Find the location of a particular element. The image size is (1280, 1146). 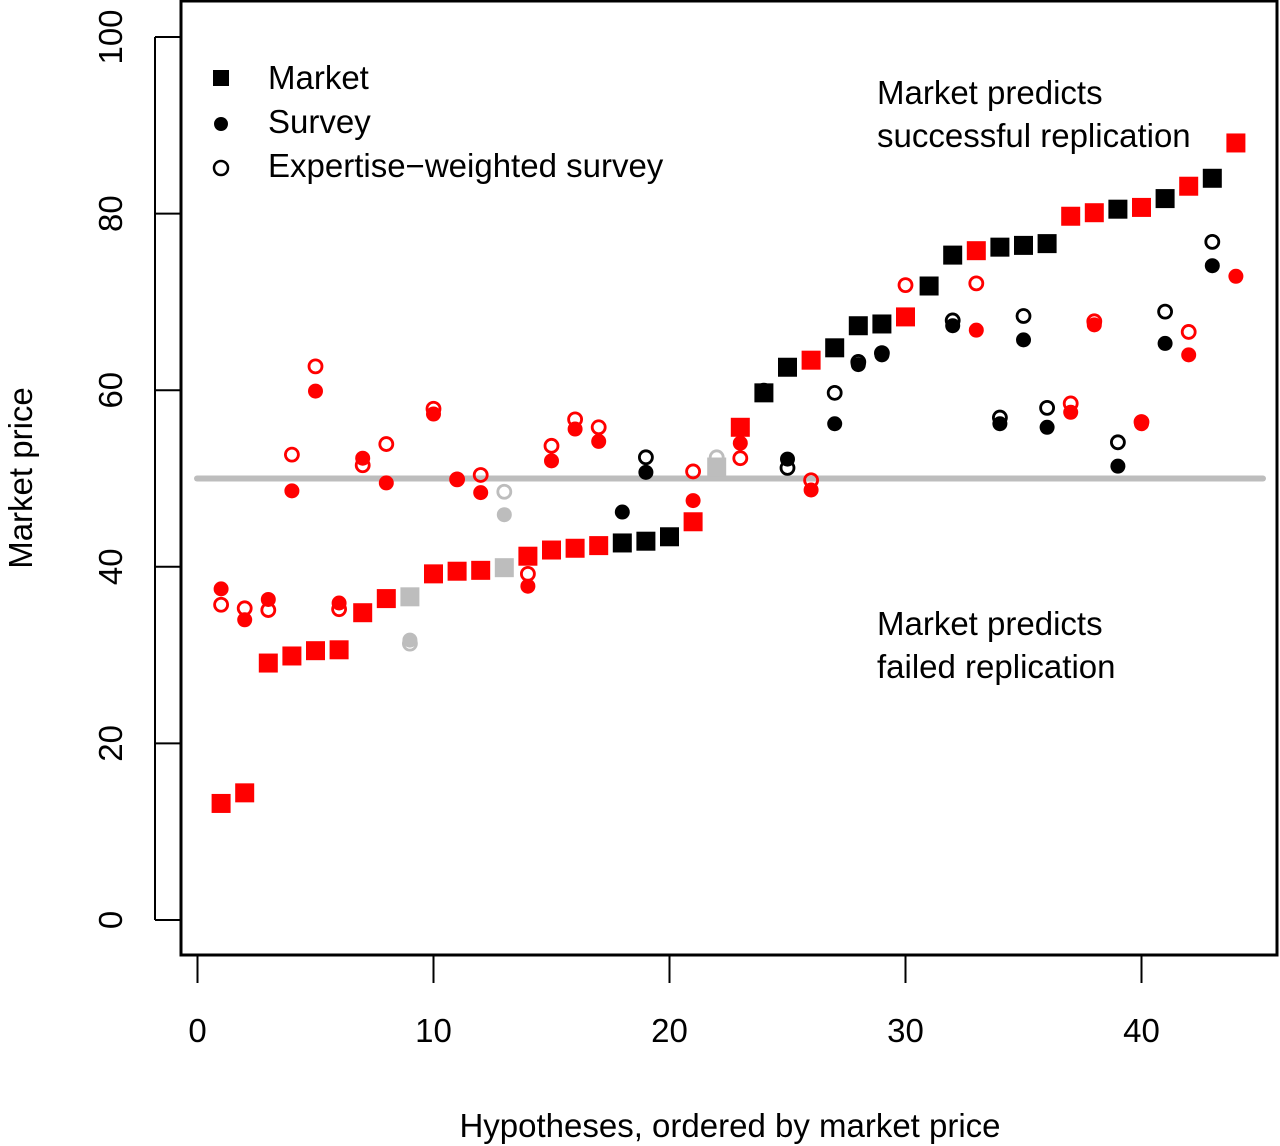

x-axis: 0 10 20 30 40 is located at coordinates (674, 1001).